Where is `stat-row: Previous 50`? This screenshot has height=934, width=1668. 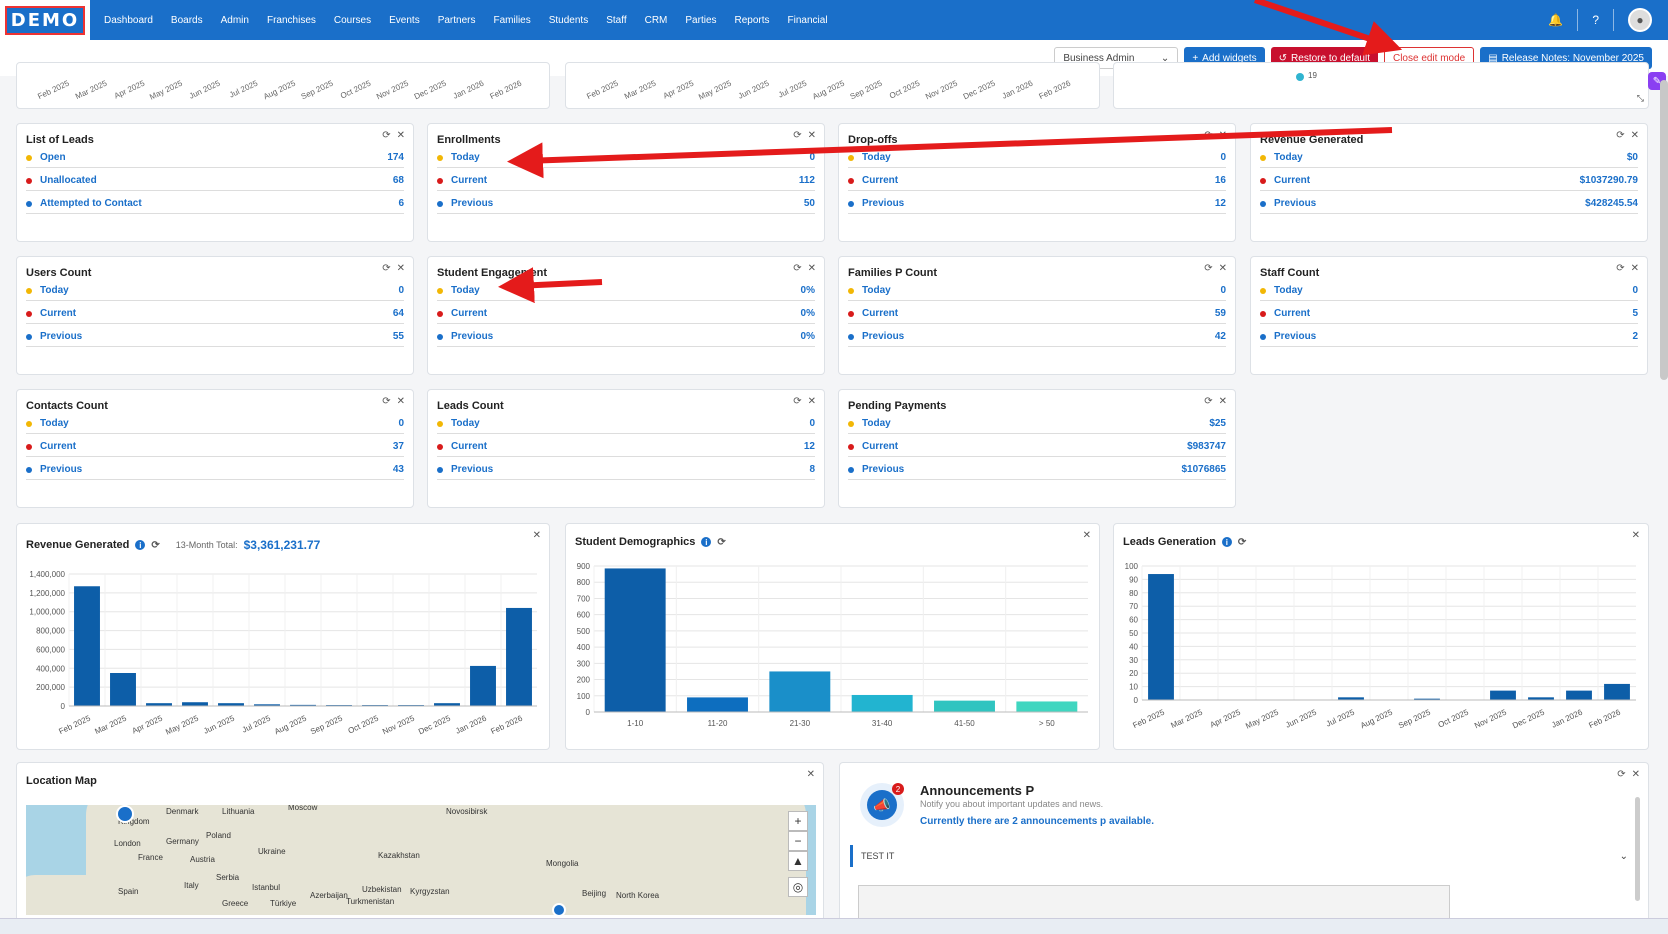 stat-row: Previous 50 is located at coordinates (626, 204).